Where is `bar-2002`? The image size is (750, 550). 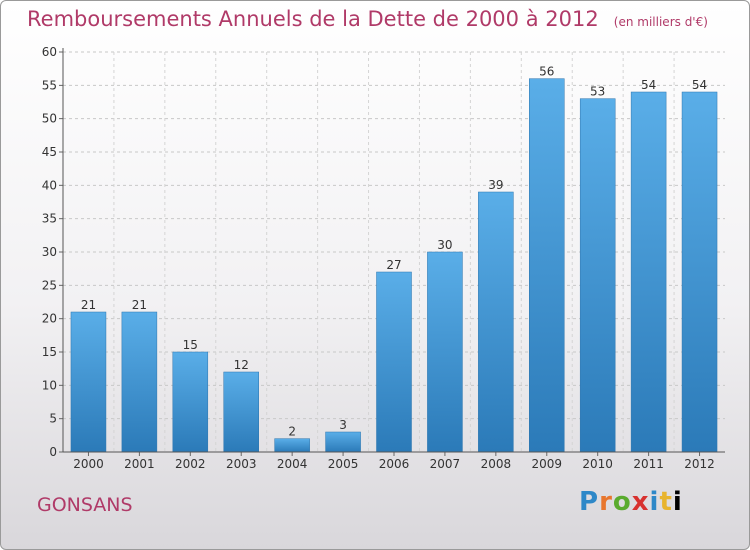
bar-2002 is located at coordinates (190, 402).